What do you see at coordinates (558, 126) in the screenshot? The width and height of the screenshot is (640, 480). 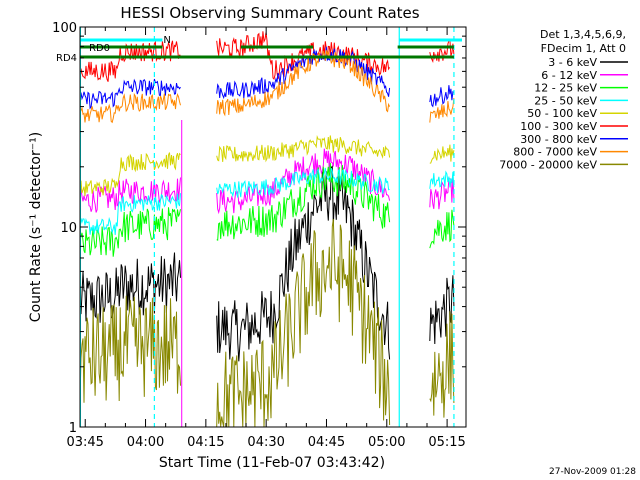 I see `legend-label: 100 - 300 keV` at bounding box center [558, 126].